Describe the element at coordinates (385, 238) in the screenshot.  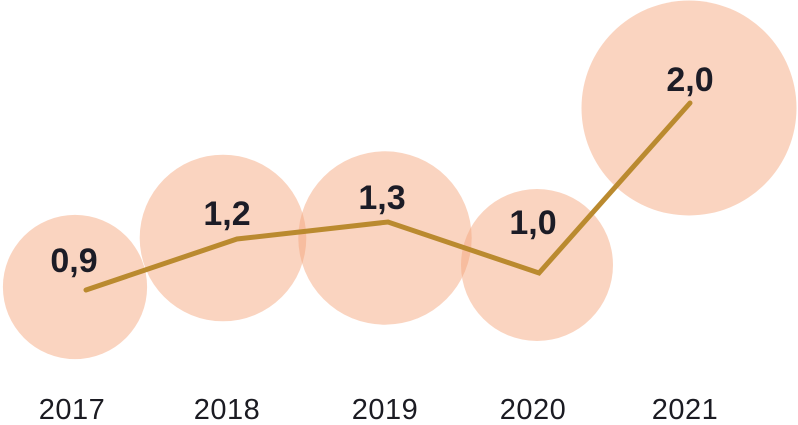
I see `bubble-2019` at that location.